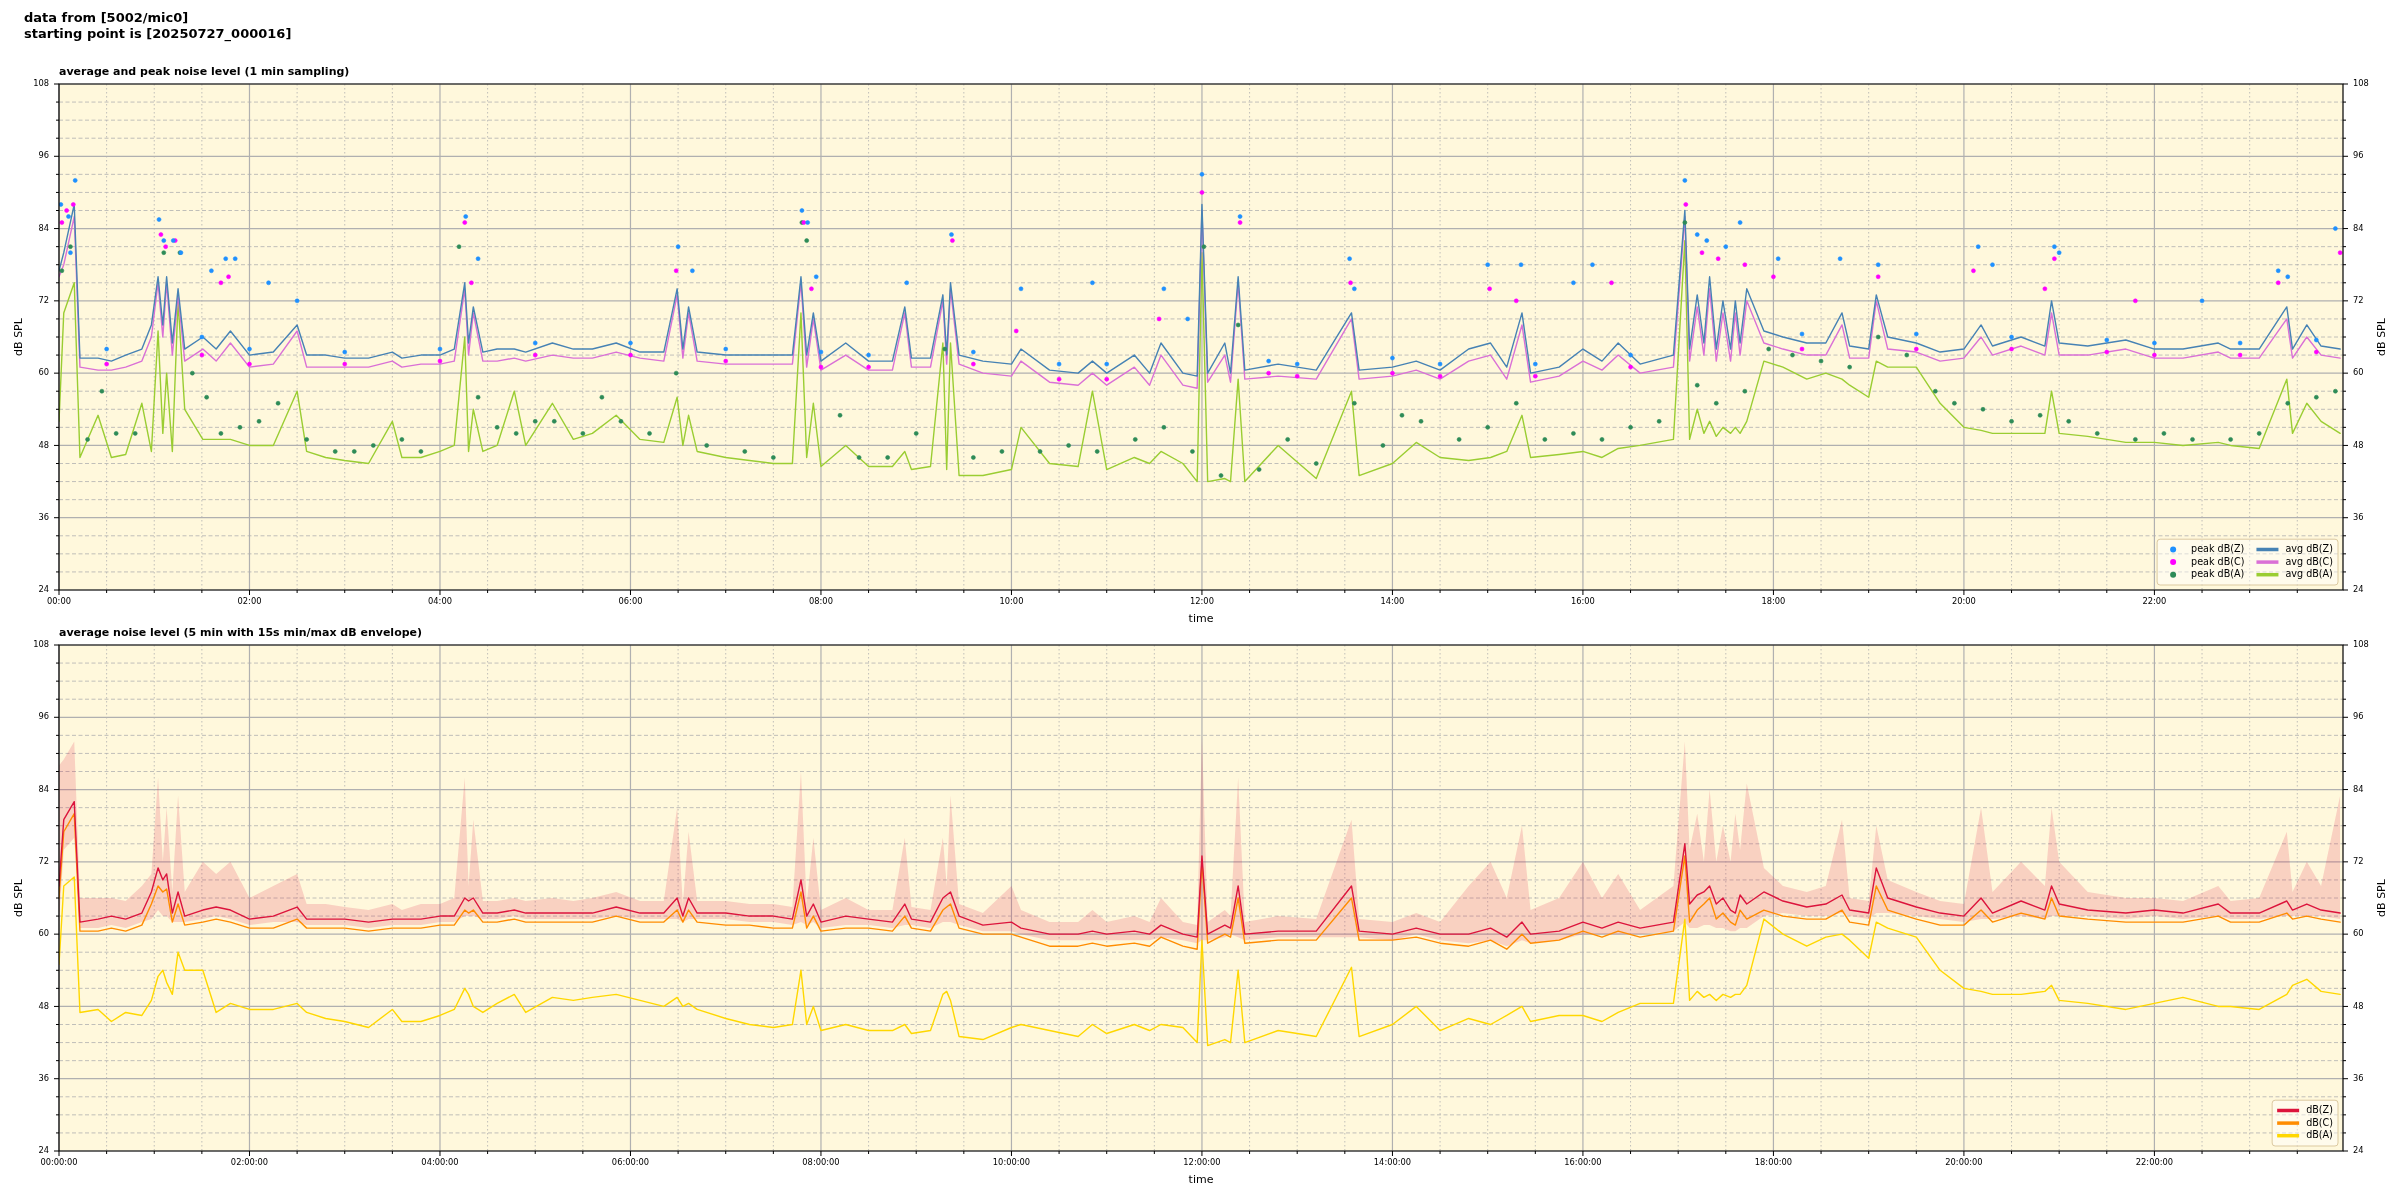 This screenshot has height=1200, width=2400. I want to click on x-tick-label: 16:00, so click(1582, 601).